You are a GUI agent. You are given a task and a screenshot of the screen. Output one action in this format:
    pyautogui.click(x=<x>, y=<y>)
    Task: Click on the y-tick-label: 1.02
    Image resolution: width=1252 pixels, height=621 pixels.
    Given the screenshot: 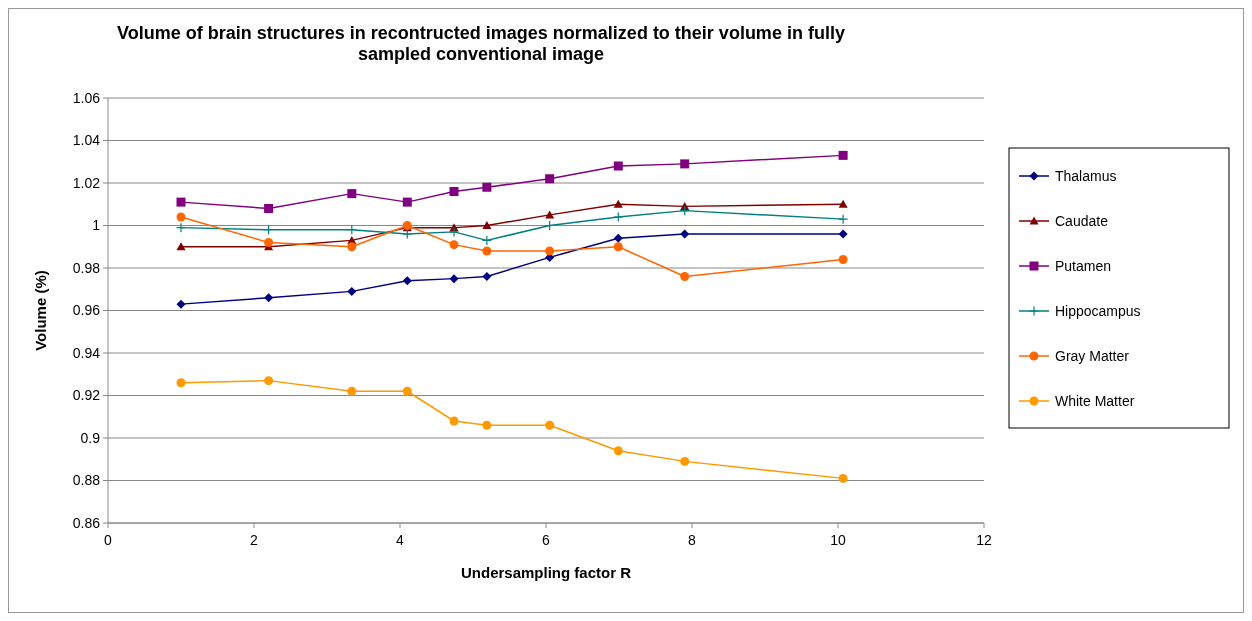 What is the action you would take?
    pyautogui.click(x=86, y=182)
    